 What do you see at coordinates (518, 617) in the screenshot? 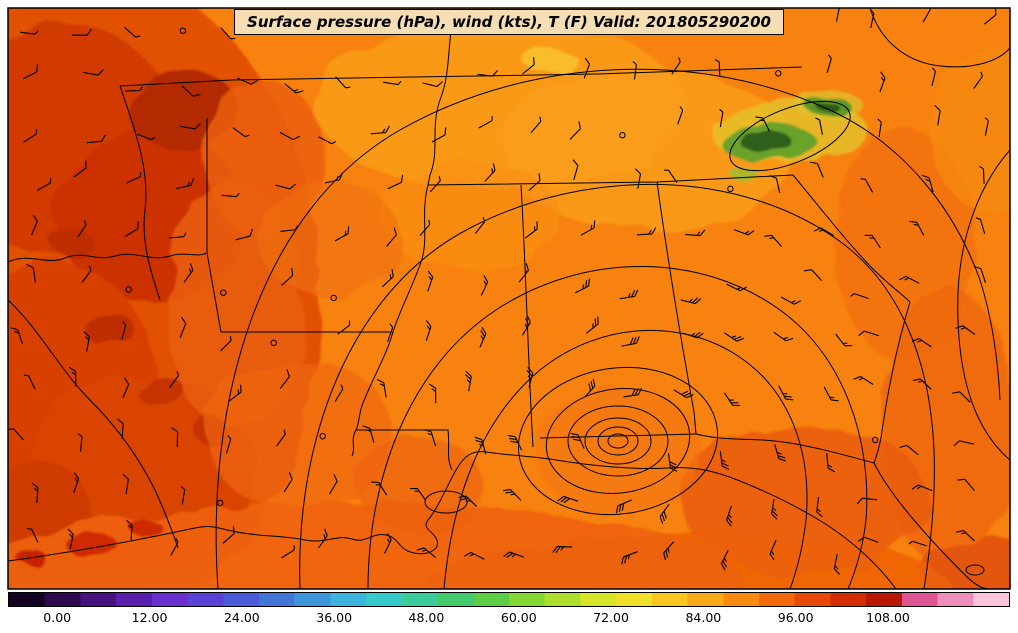
I see `colorbar-tick-label: 60.00` at bounding box center [518, 617].